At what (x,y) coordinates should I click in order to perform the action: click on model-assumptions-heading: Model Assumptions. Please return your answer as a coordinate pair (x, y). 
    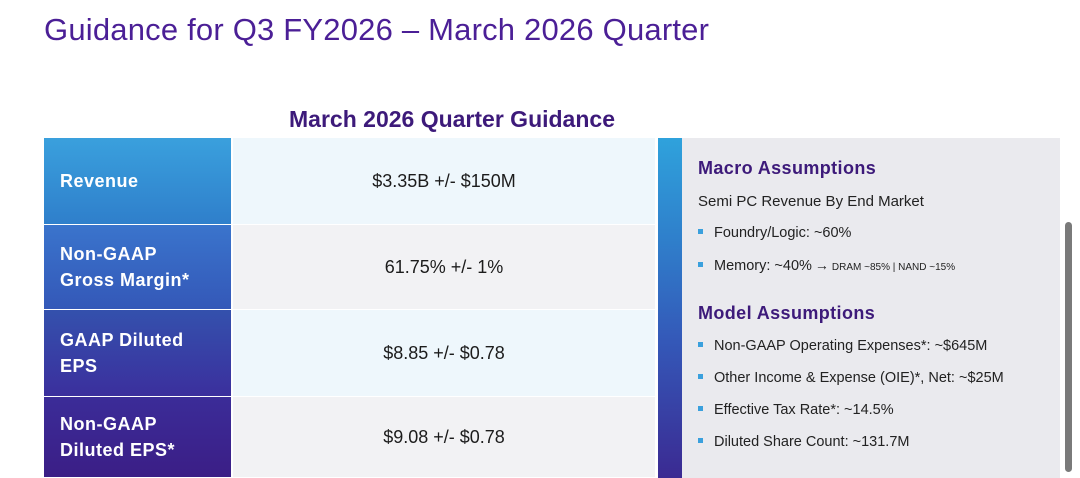
    Looking at the image, I should click on (787, 313).